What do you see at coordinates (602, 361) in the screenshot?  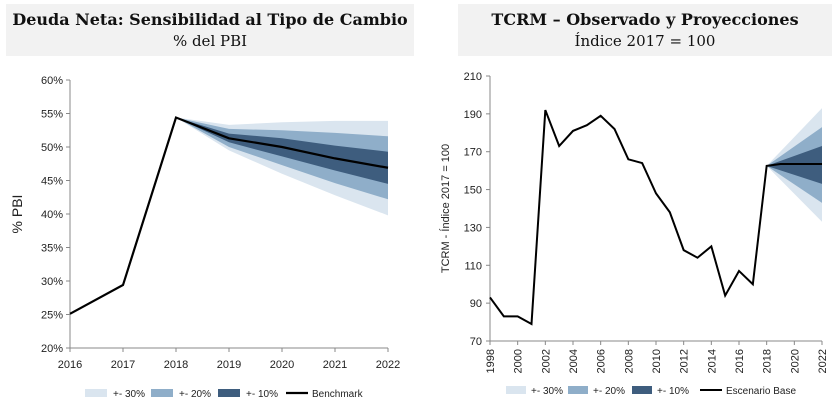 I see `right-x-tick-label: 2006` at bounding box center [602, 361].